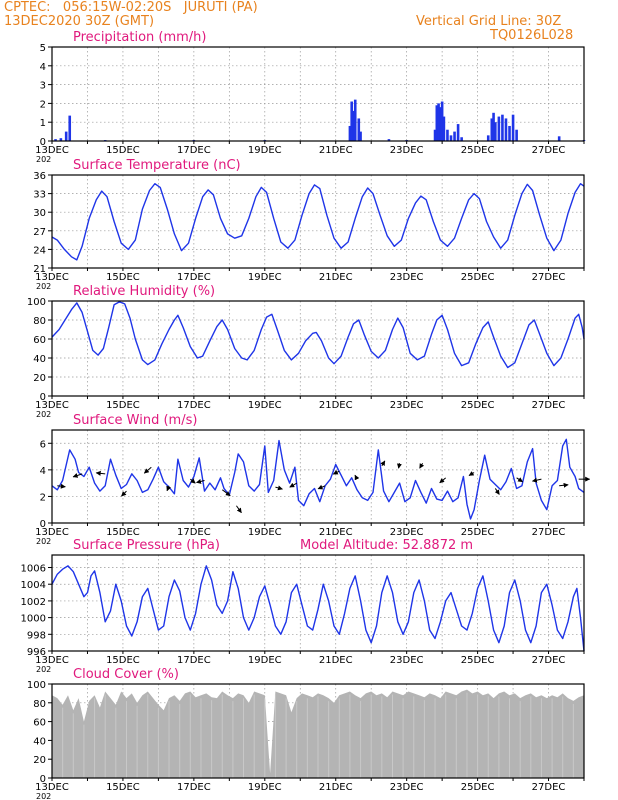 This screenshot has width=618, height=800. I want to click on cloud-date-label: 17DEC, so click(194, 787).